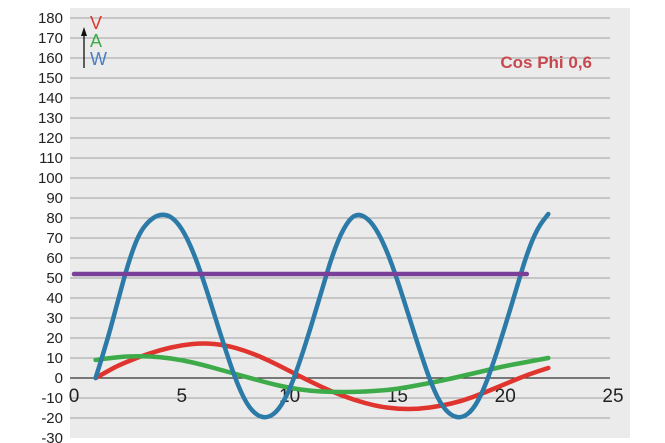  I want to click on unit-label-v: V, so click(96, 23).